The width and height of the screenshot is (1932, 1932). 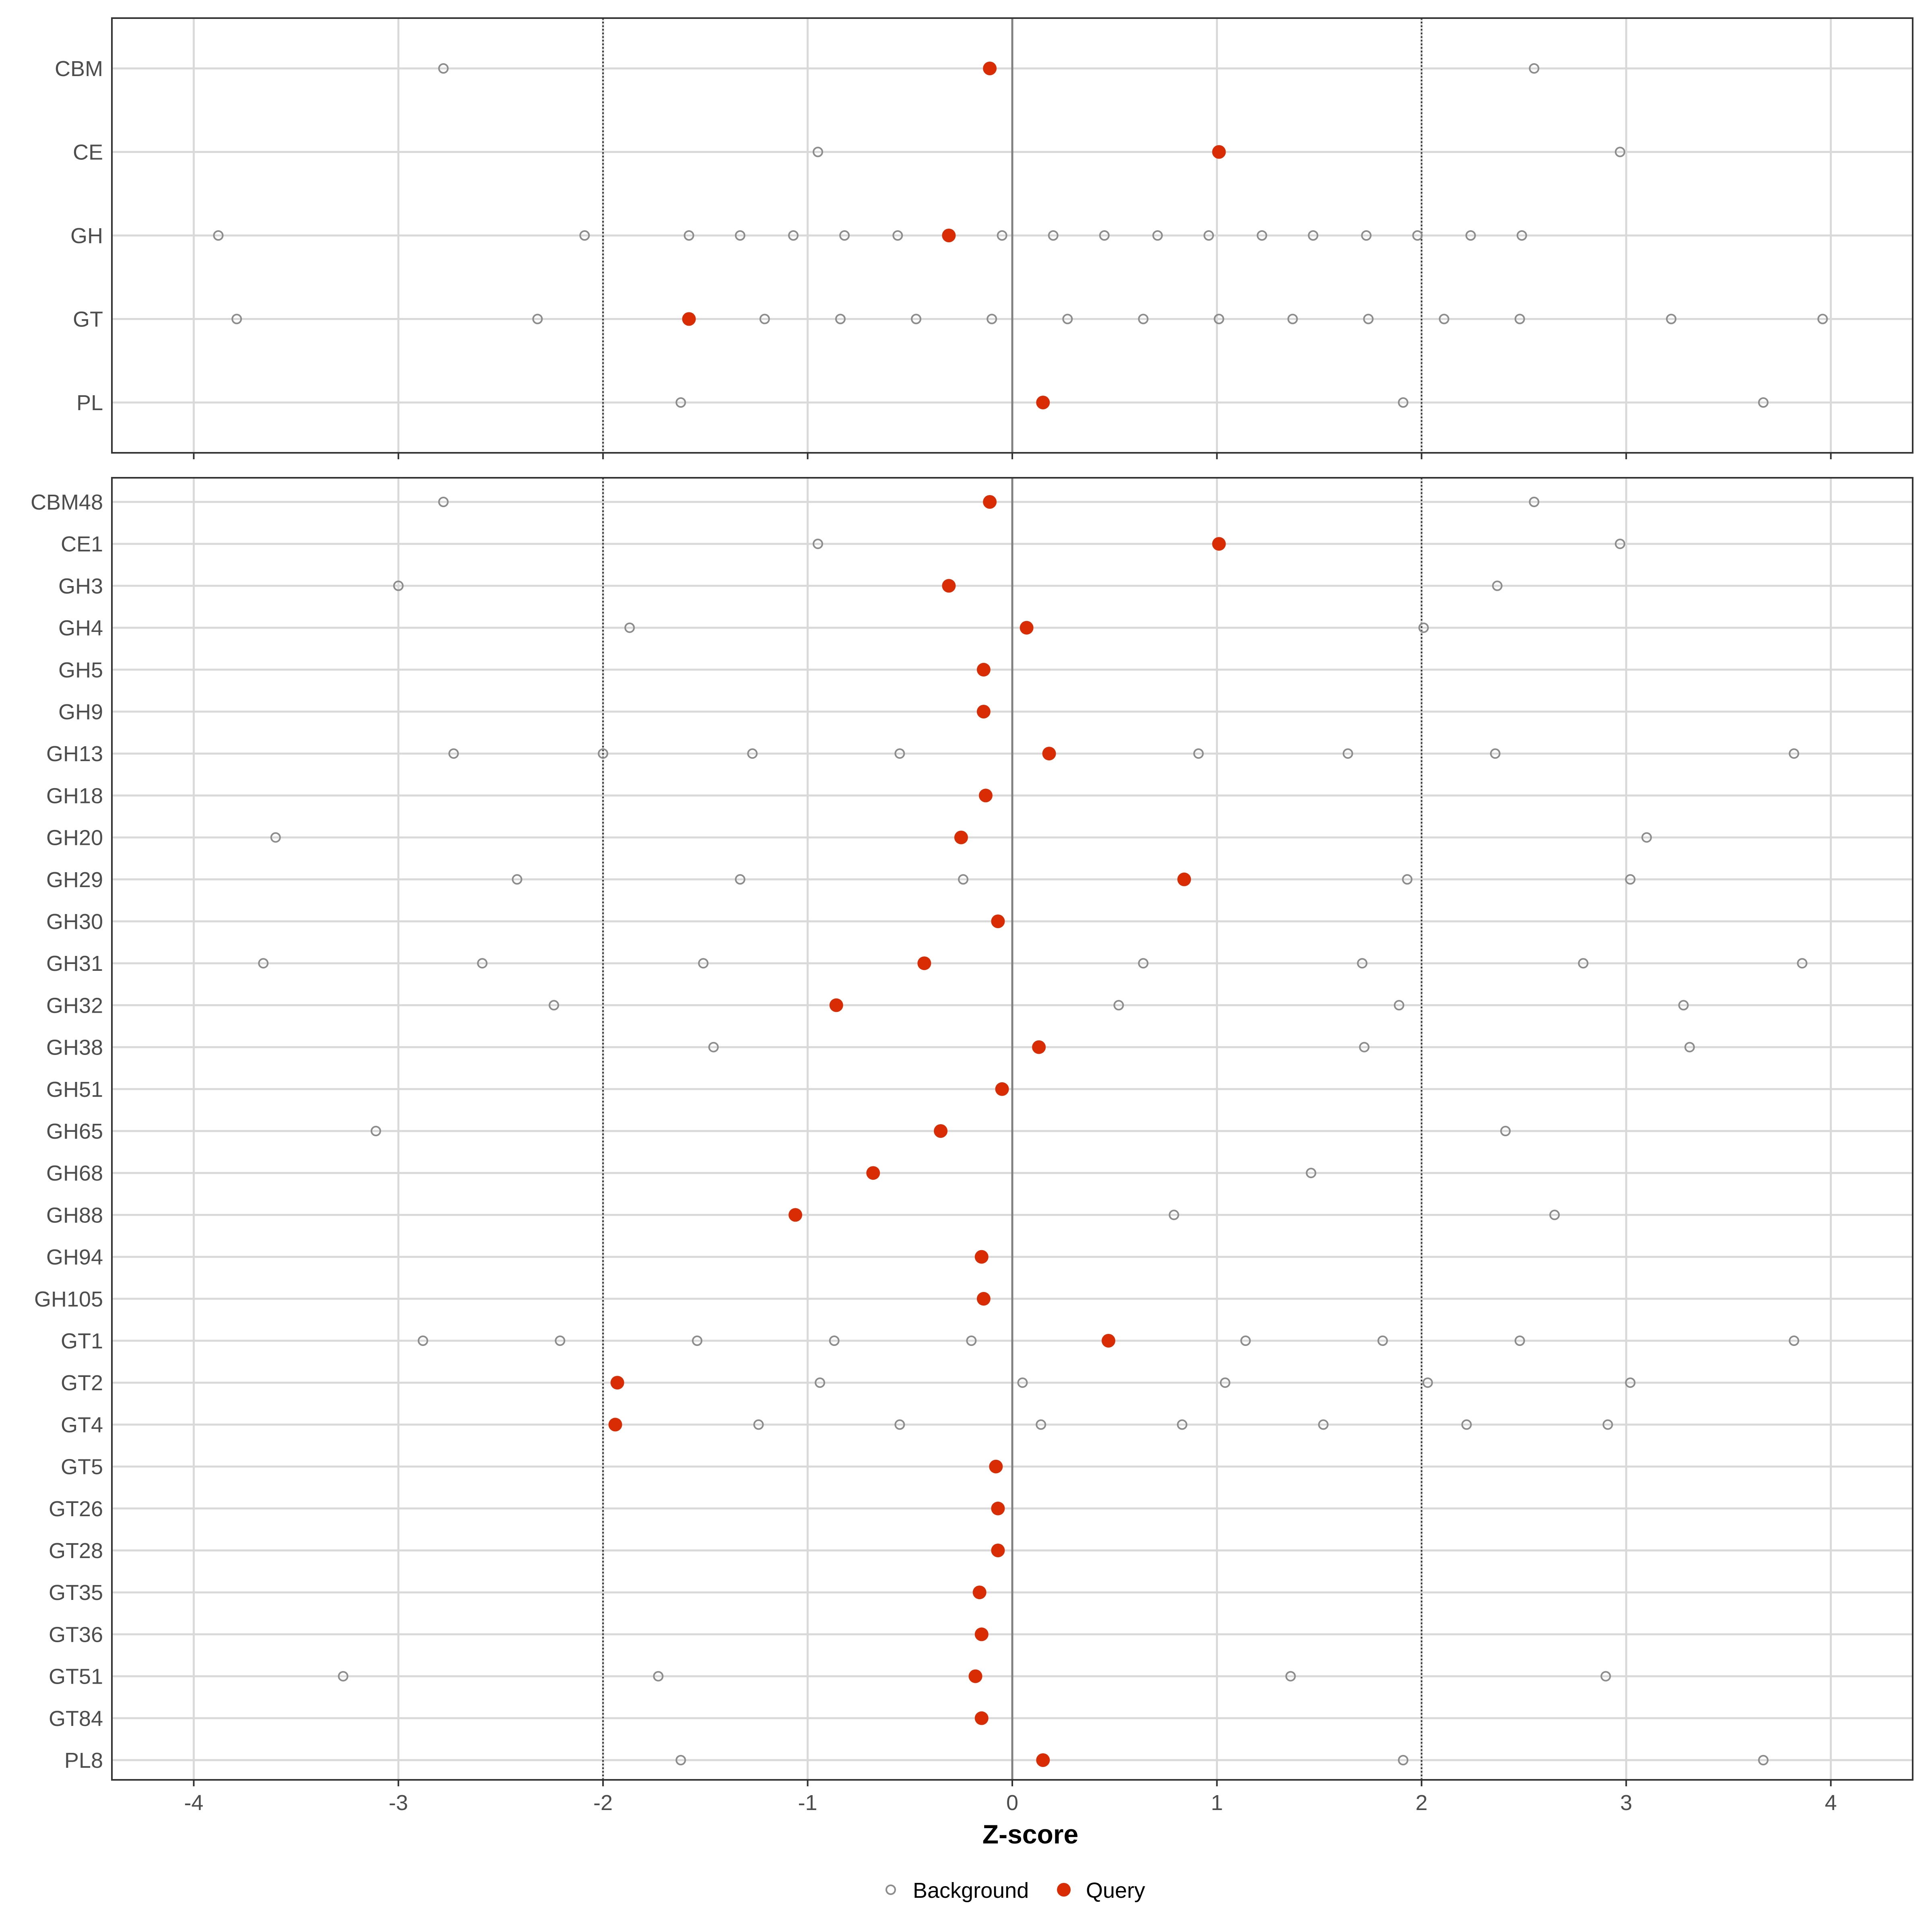 What do you see at coordinates (74, 1089) in the screenshot?
I see `category-label: GH51` at bounding box center [74, 1089].